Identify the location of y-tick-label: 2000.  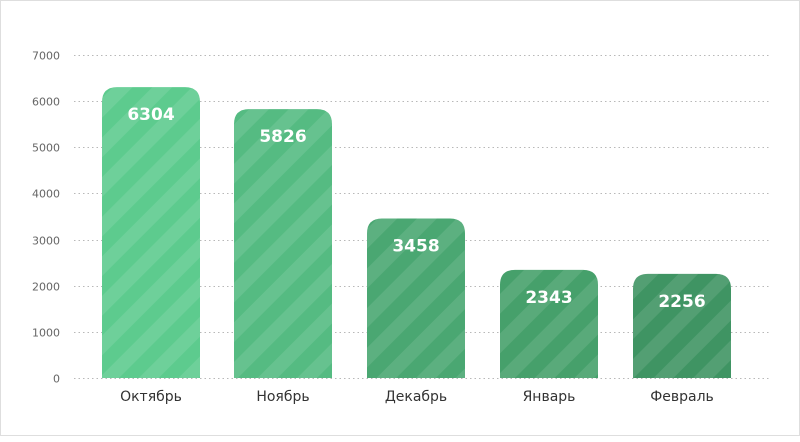
(46, 287).